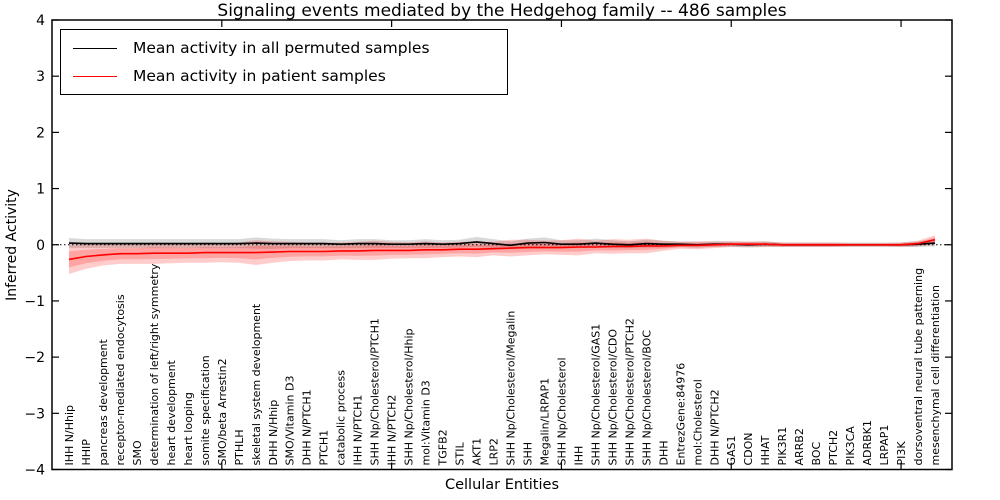  I want to click on x-category-label: SHH Np/Cholesterol/PTCH2, so click(629, 391).